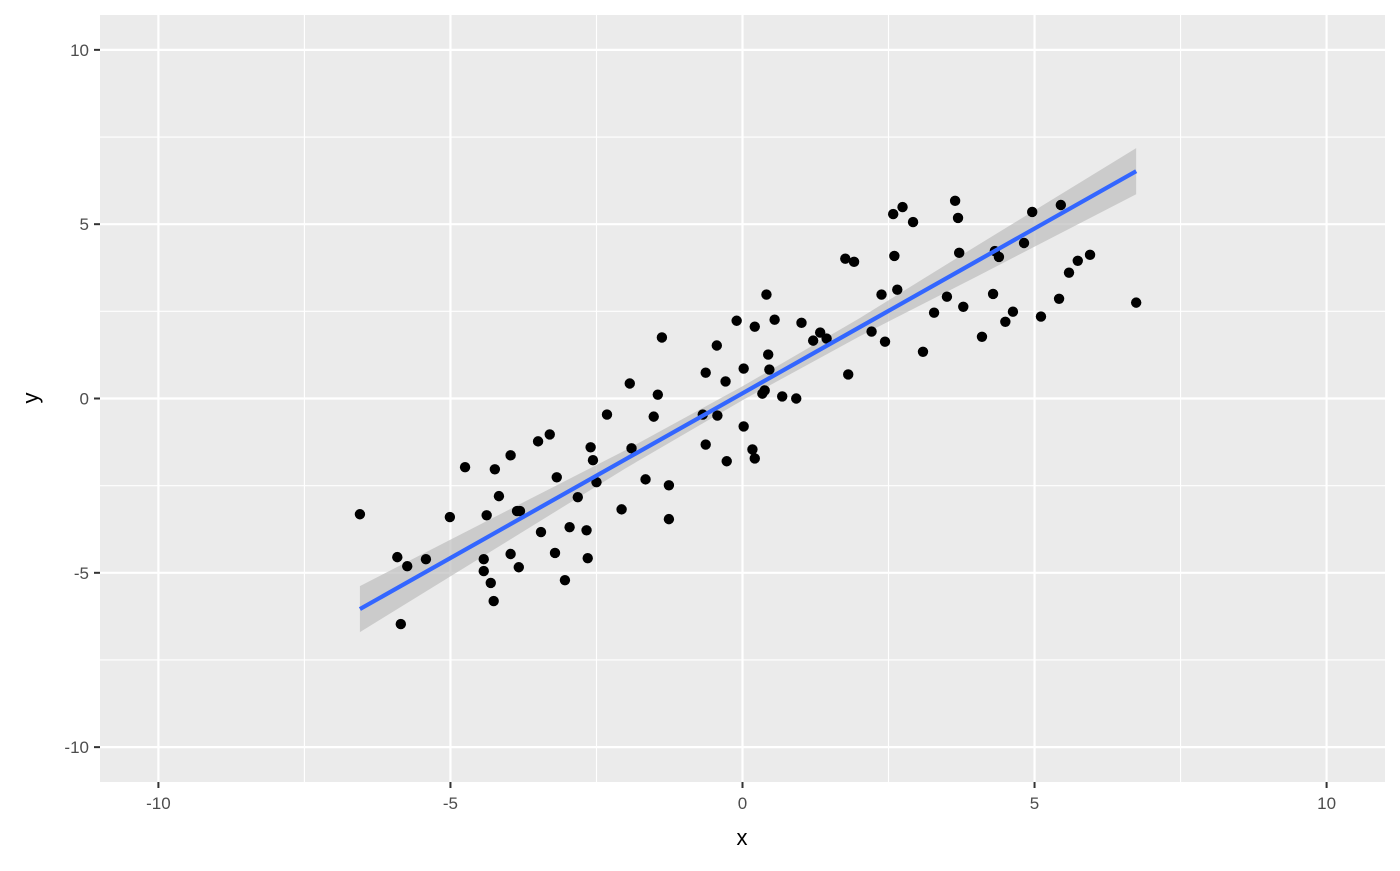 The width and height of the screenshot is (1400, 871). I want to click on x-tick-label: -5, so click(450, 803).